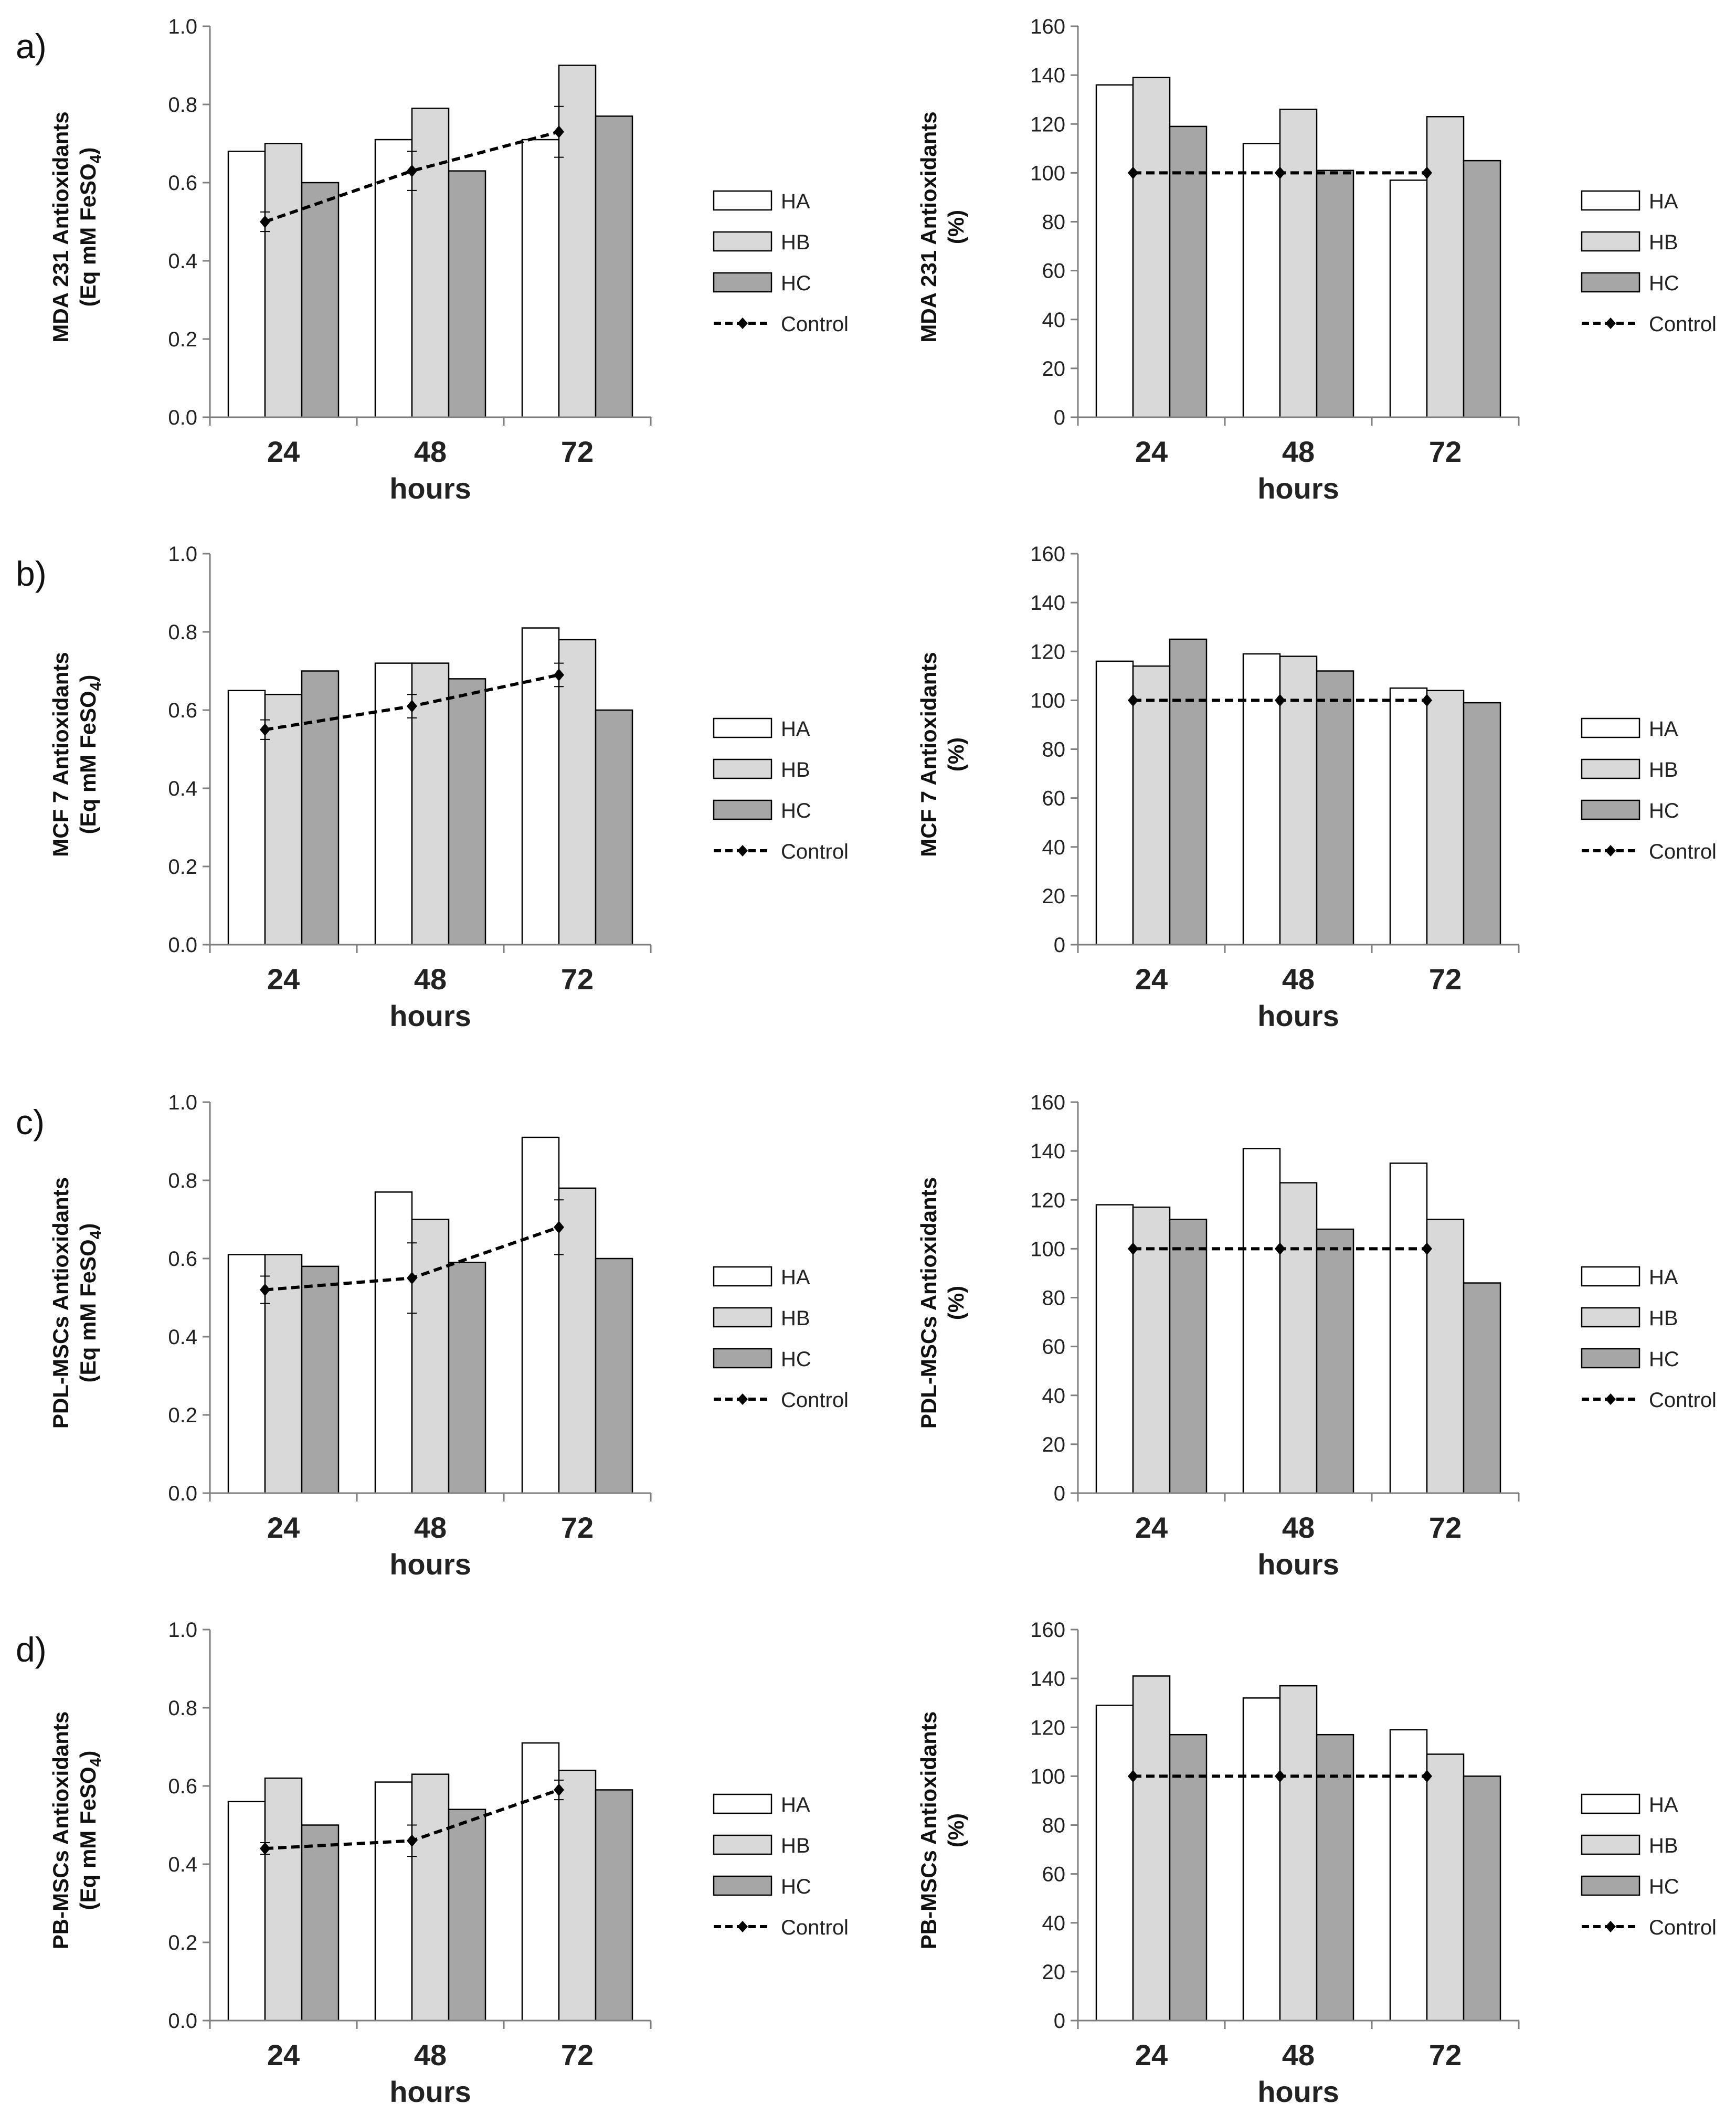 The image size is (1736, 2125). What do you see at coordinates (742, 851) in the screenshot?
I see `legend-marker-control` at bounding box center [742, 851].